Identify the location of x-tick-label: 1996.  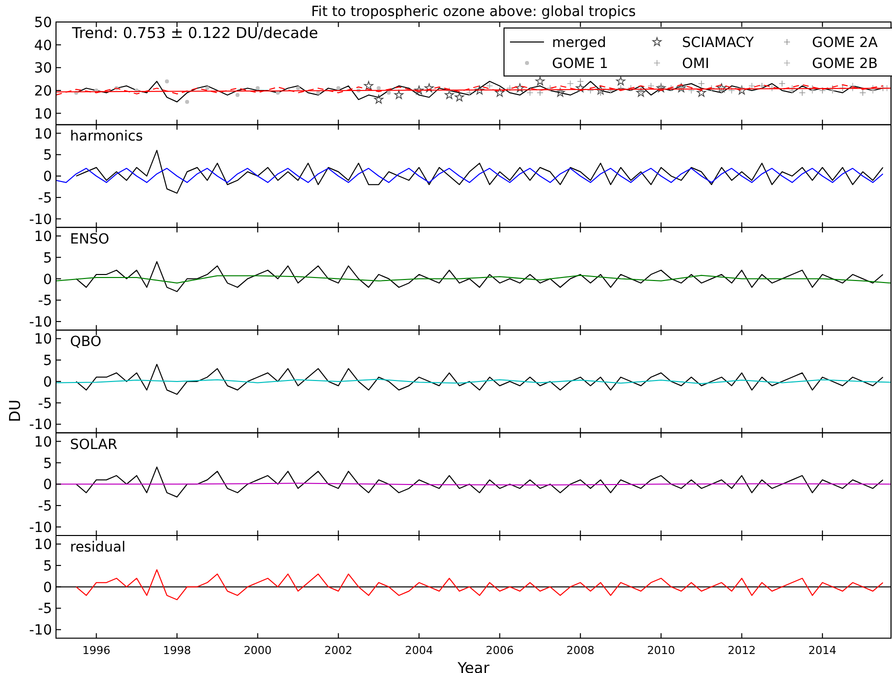
(96, 651).